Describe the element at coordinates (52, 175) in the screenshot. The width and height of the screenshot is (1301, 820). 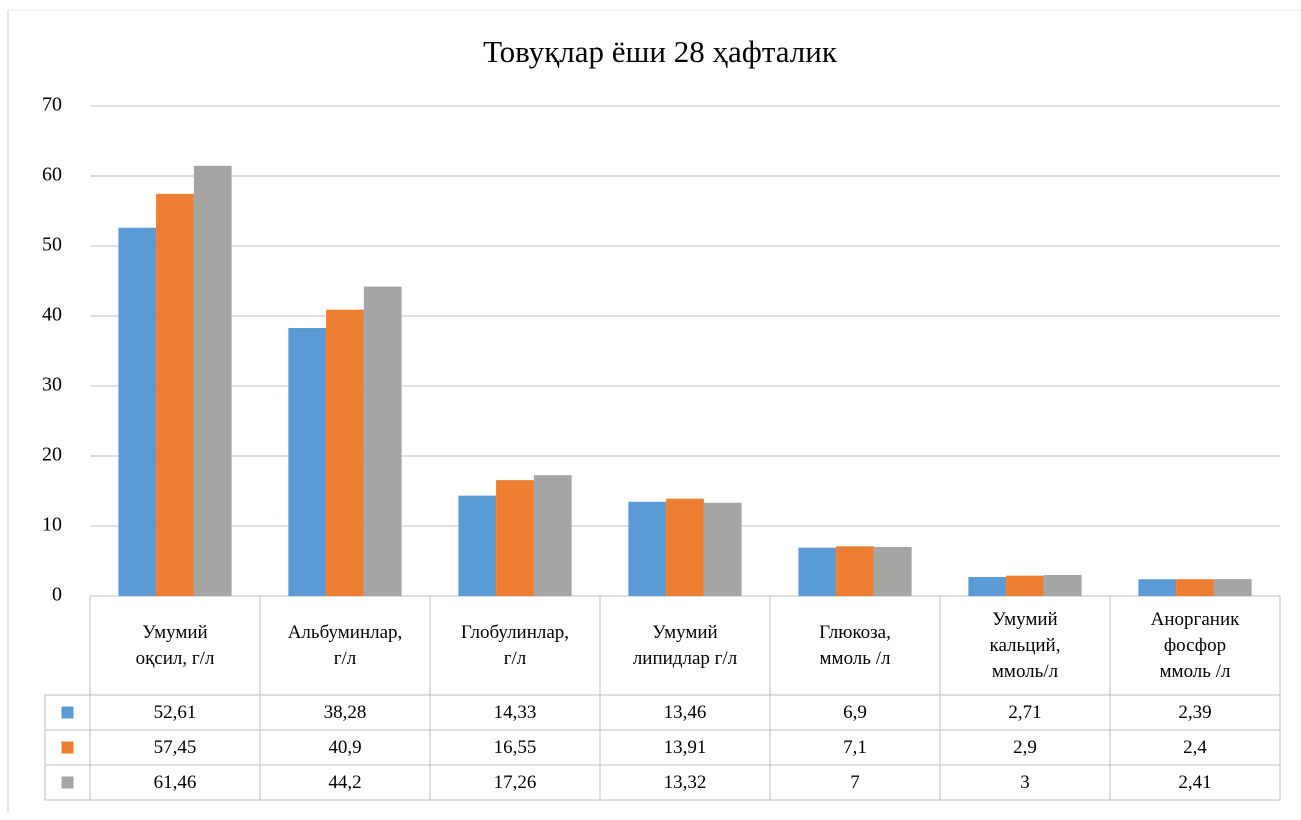
I see `y-tick-label: 60` at that location.